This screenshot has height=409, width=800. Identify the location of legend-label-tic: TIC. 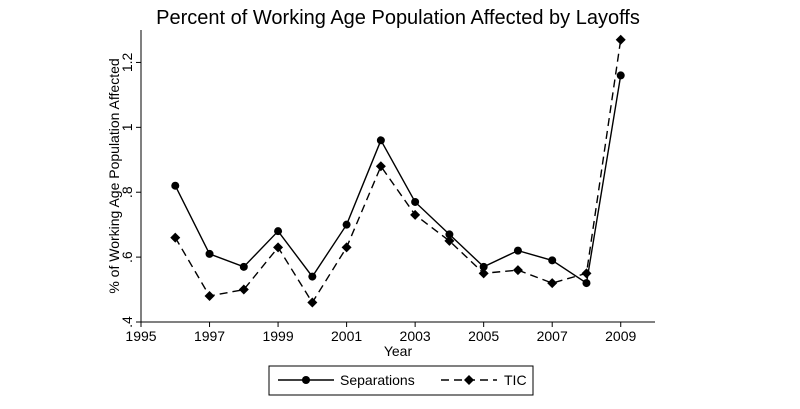
(515, 380).